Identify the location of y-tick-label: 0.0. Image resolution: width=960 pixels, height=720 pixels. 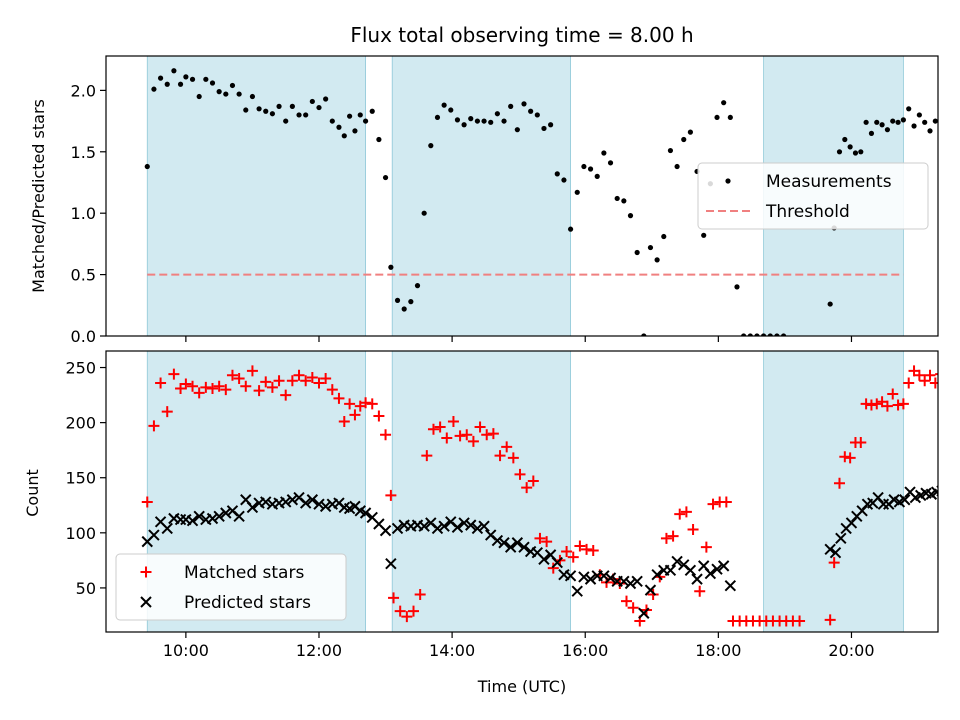
(83, 336).